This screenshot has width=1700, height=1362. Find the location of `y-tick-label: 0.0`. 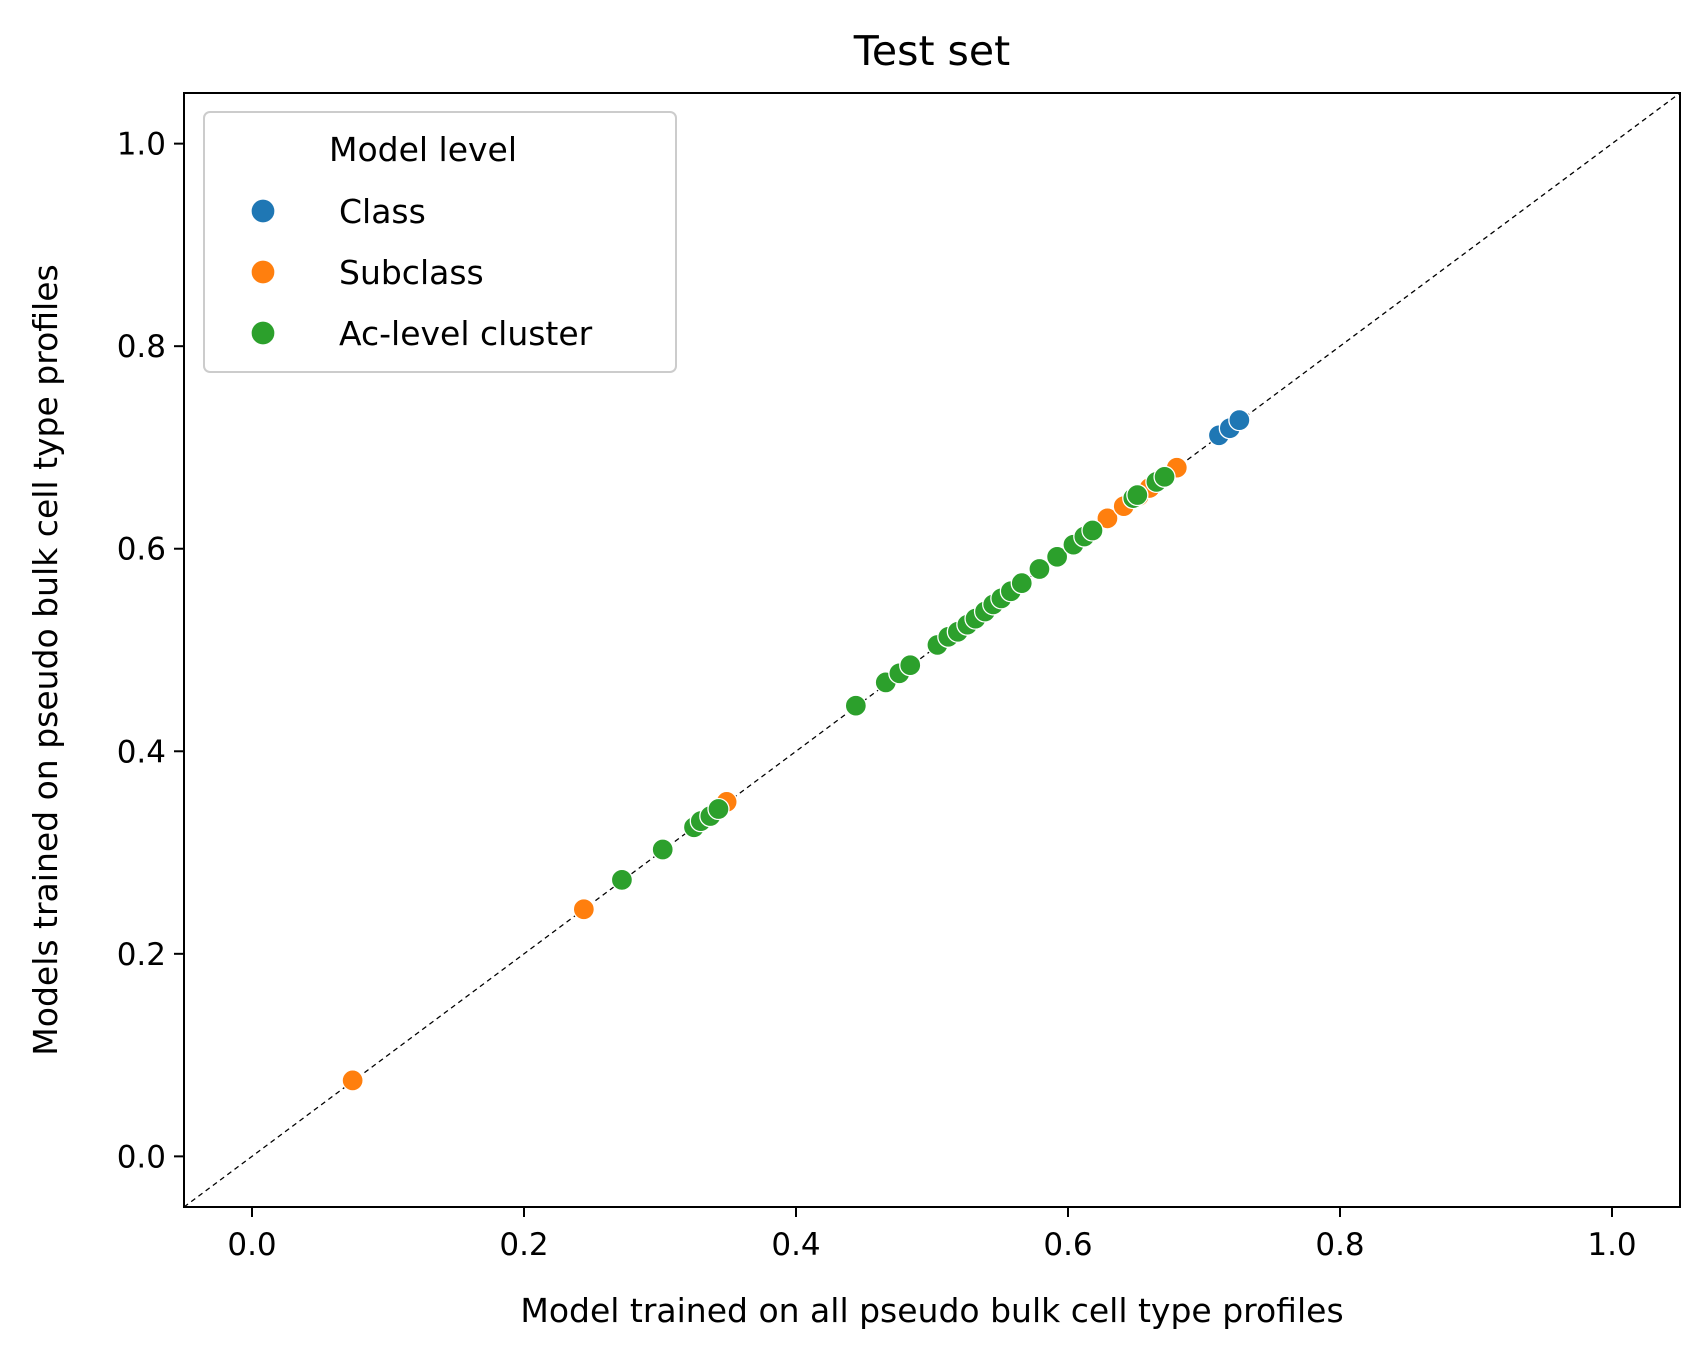

y-tick-label: 0.0 is located at coordinates (141, 1157).